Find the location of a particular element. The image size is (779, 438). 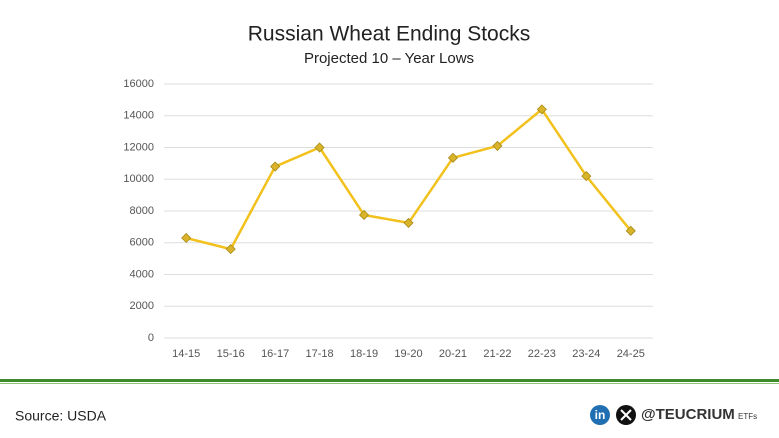

y-tick-label: 4000 is located at coordinates (142, 274).